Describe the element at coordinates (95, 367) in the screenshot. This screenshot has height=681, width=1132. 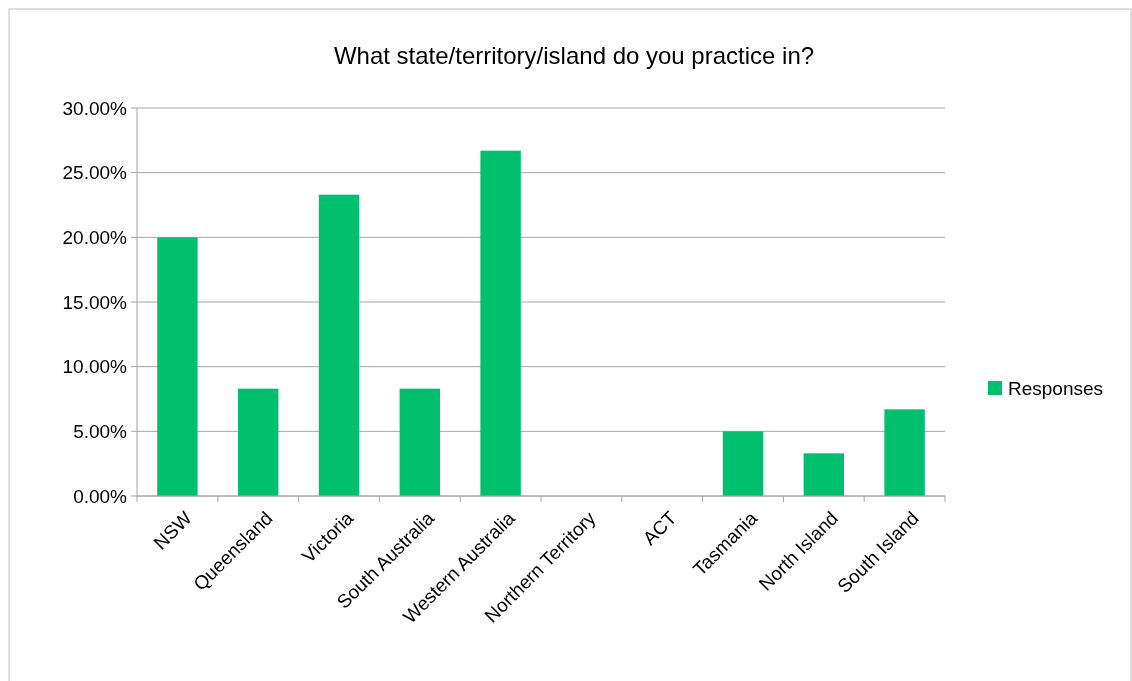
I see `y-tick-label: 10.00%` at that location.